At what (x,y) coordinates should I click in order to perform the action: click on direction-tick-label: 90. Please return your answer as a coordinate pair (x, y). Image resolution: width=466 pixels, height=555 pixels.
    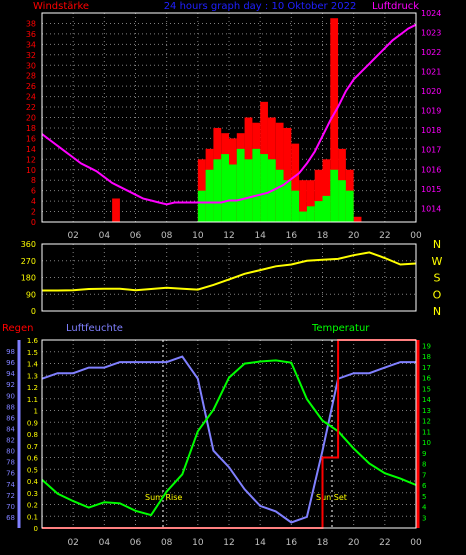
    Looking at the image, I should click on (31, 294).